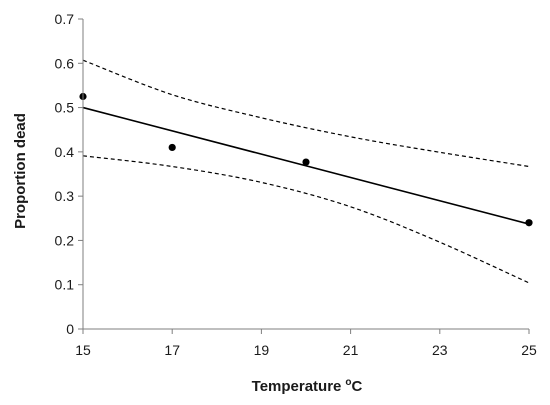 This screenshot has height=405, width=550. I want to click on x-tick-label-0: 15, so click(83, 350).